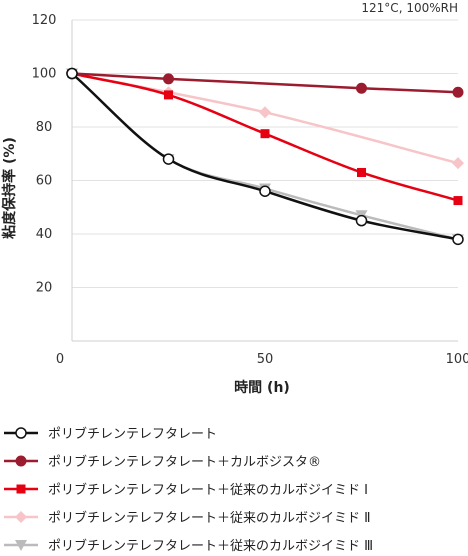 This screenshot has width=468, height=556. I want to click on legend-label-4: ポリブチレンテレフタレート＋従来のカルボジイミド Ⅱ, so click(209, 518).